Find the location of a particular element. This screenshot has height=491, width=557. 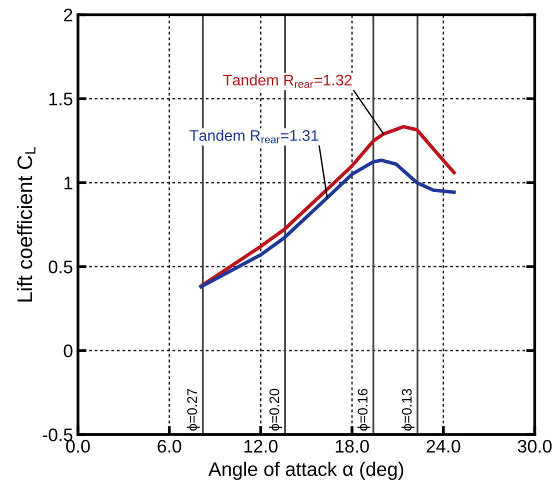

x-tick-label: 12.0 is located at coordinates (261, 446).